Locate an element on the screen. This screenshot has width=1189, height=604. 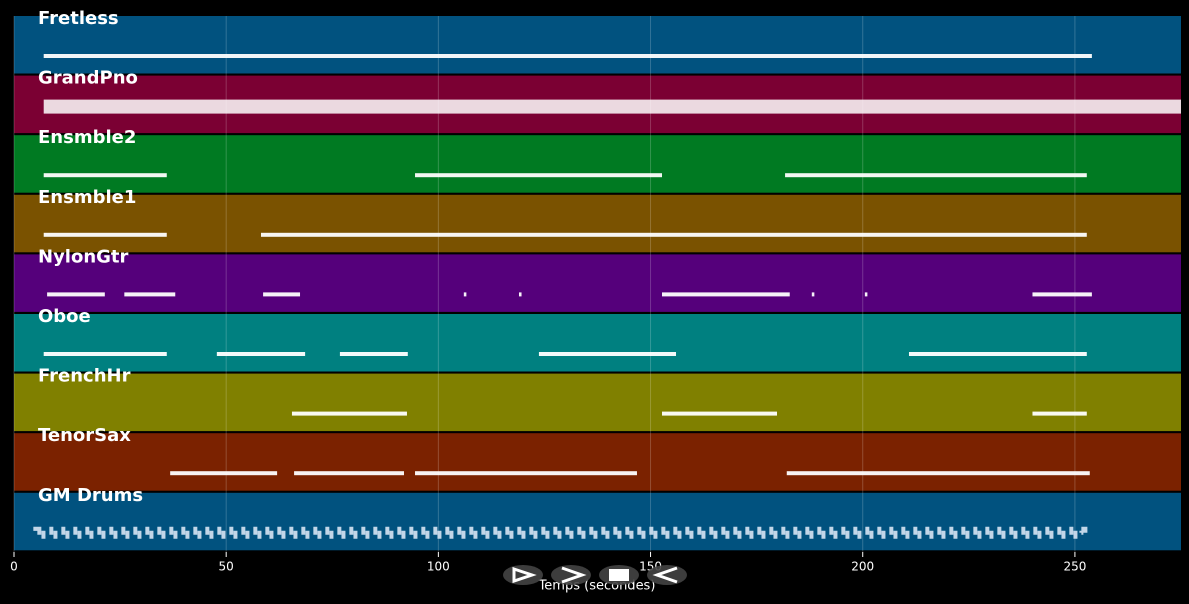
x-tick-label: 50 is located at coordinates (226, 567).